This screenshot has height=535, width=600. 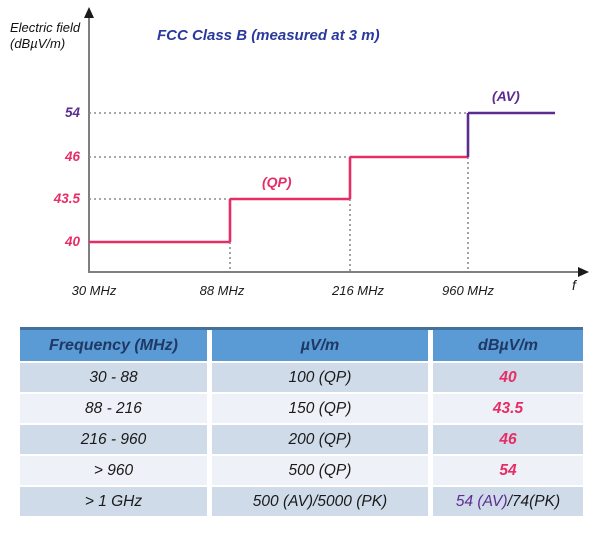 What do you see at coordinates (468, 290) in the screenshot?
I see `x-tick-960mhz: 960 MHz` at bounding box center [468, 290].